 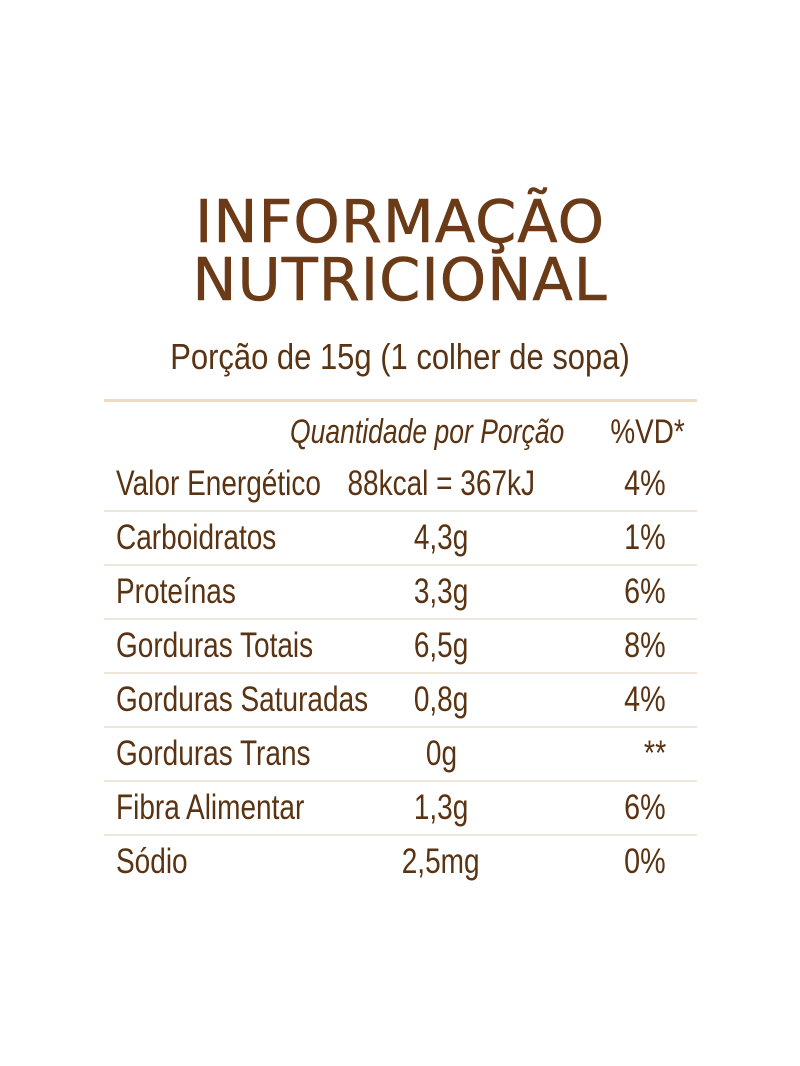 What do you see at coordinates (645, 861) in the screenshot?
I see `nutrient-daily-value: 0%` at bounding box center [645, 861].